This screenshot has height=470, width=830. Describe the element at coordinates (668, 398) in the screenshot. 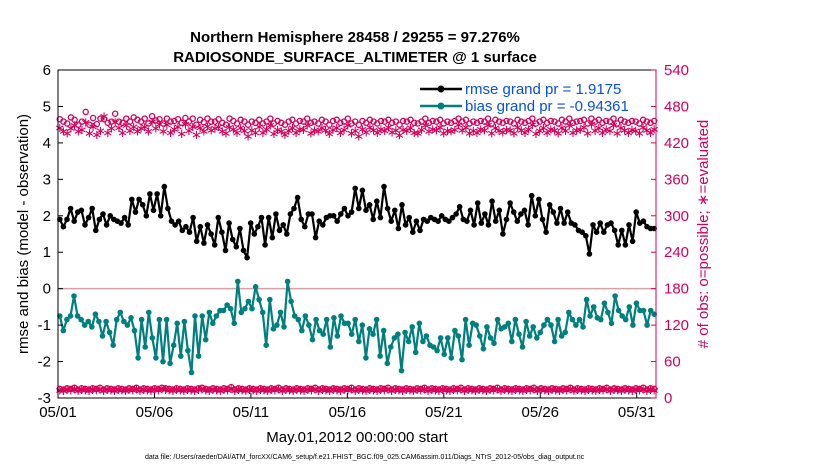

I see `y-right-tick-label: 0` at that location.